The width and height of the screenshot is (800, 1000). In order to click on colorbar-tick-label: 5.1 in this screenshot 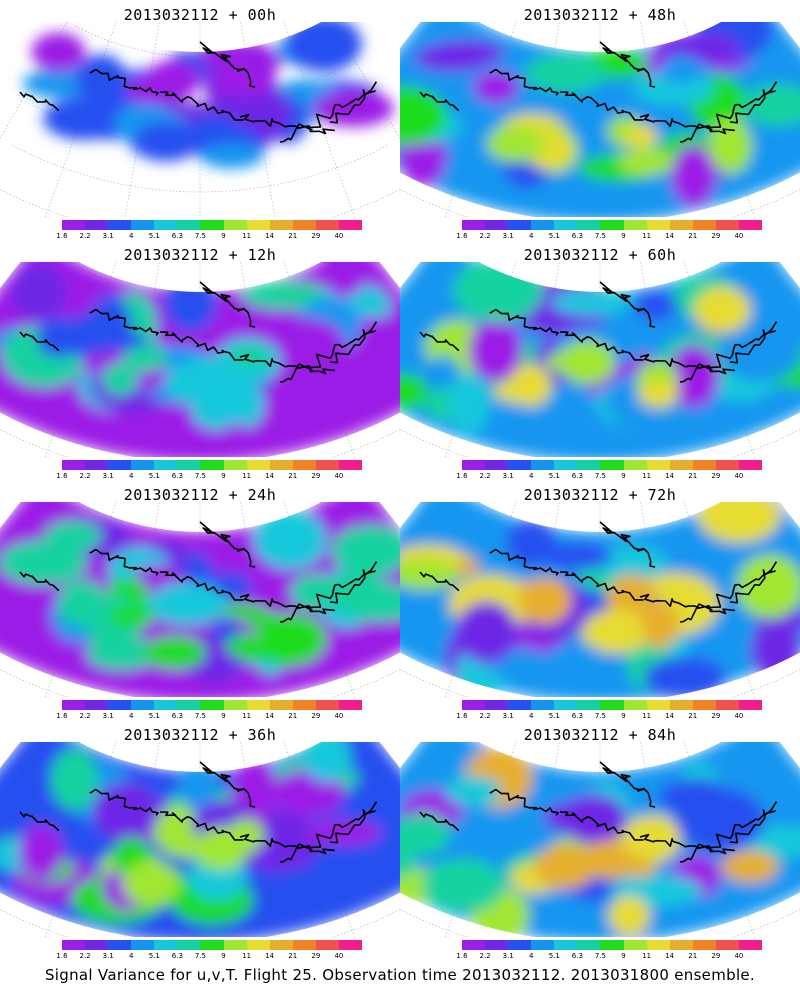, I will do `click(554, 476)`.